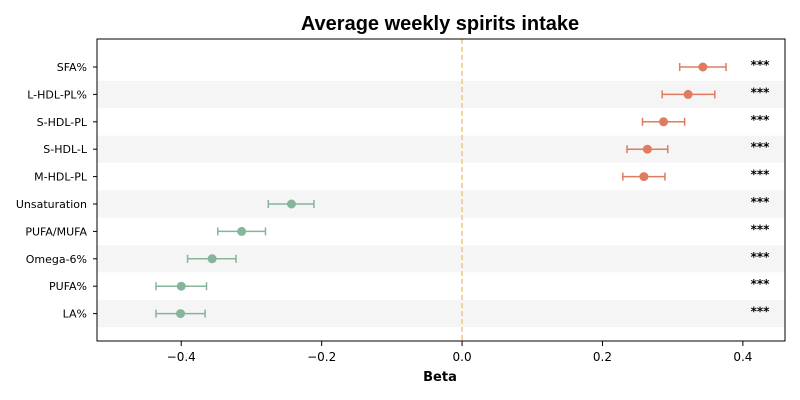  What do you see at coordinates (61, 177) in the screenshot?
I see `y-tick-label: M-HDL-PL` at bounding box center [61, 177].